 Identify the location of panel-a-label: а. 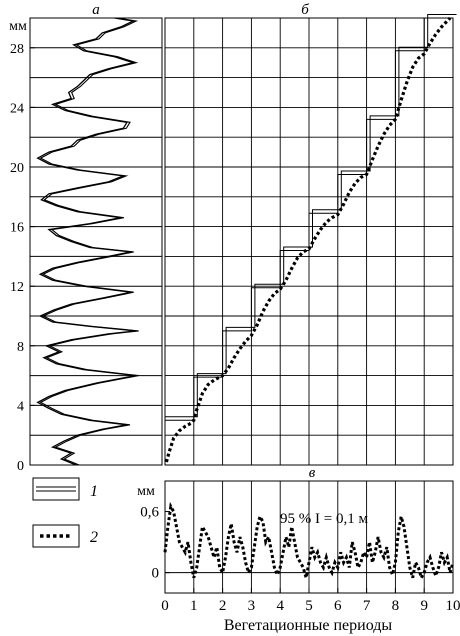
(96, 10).